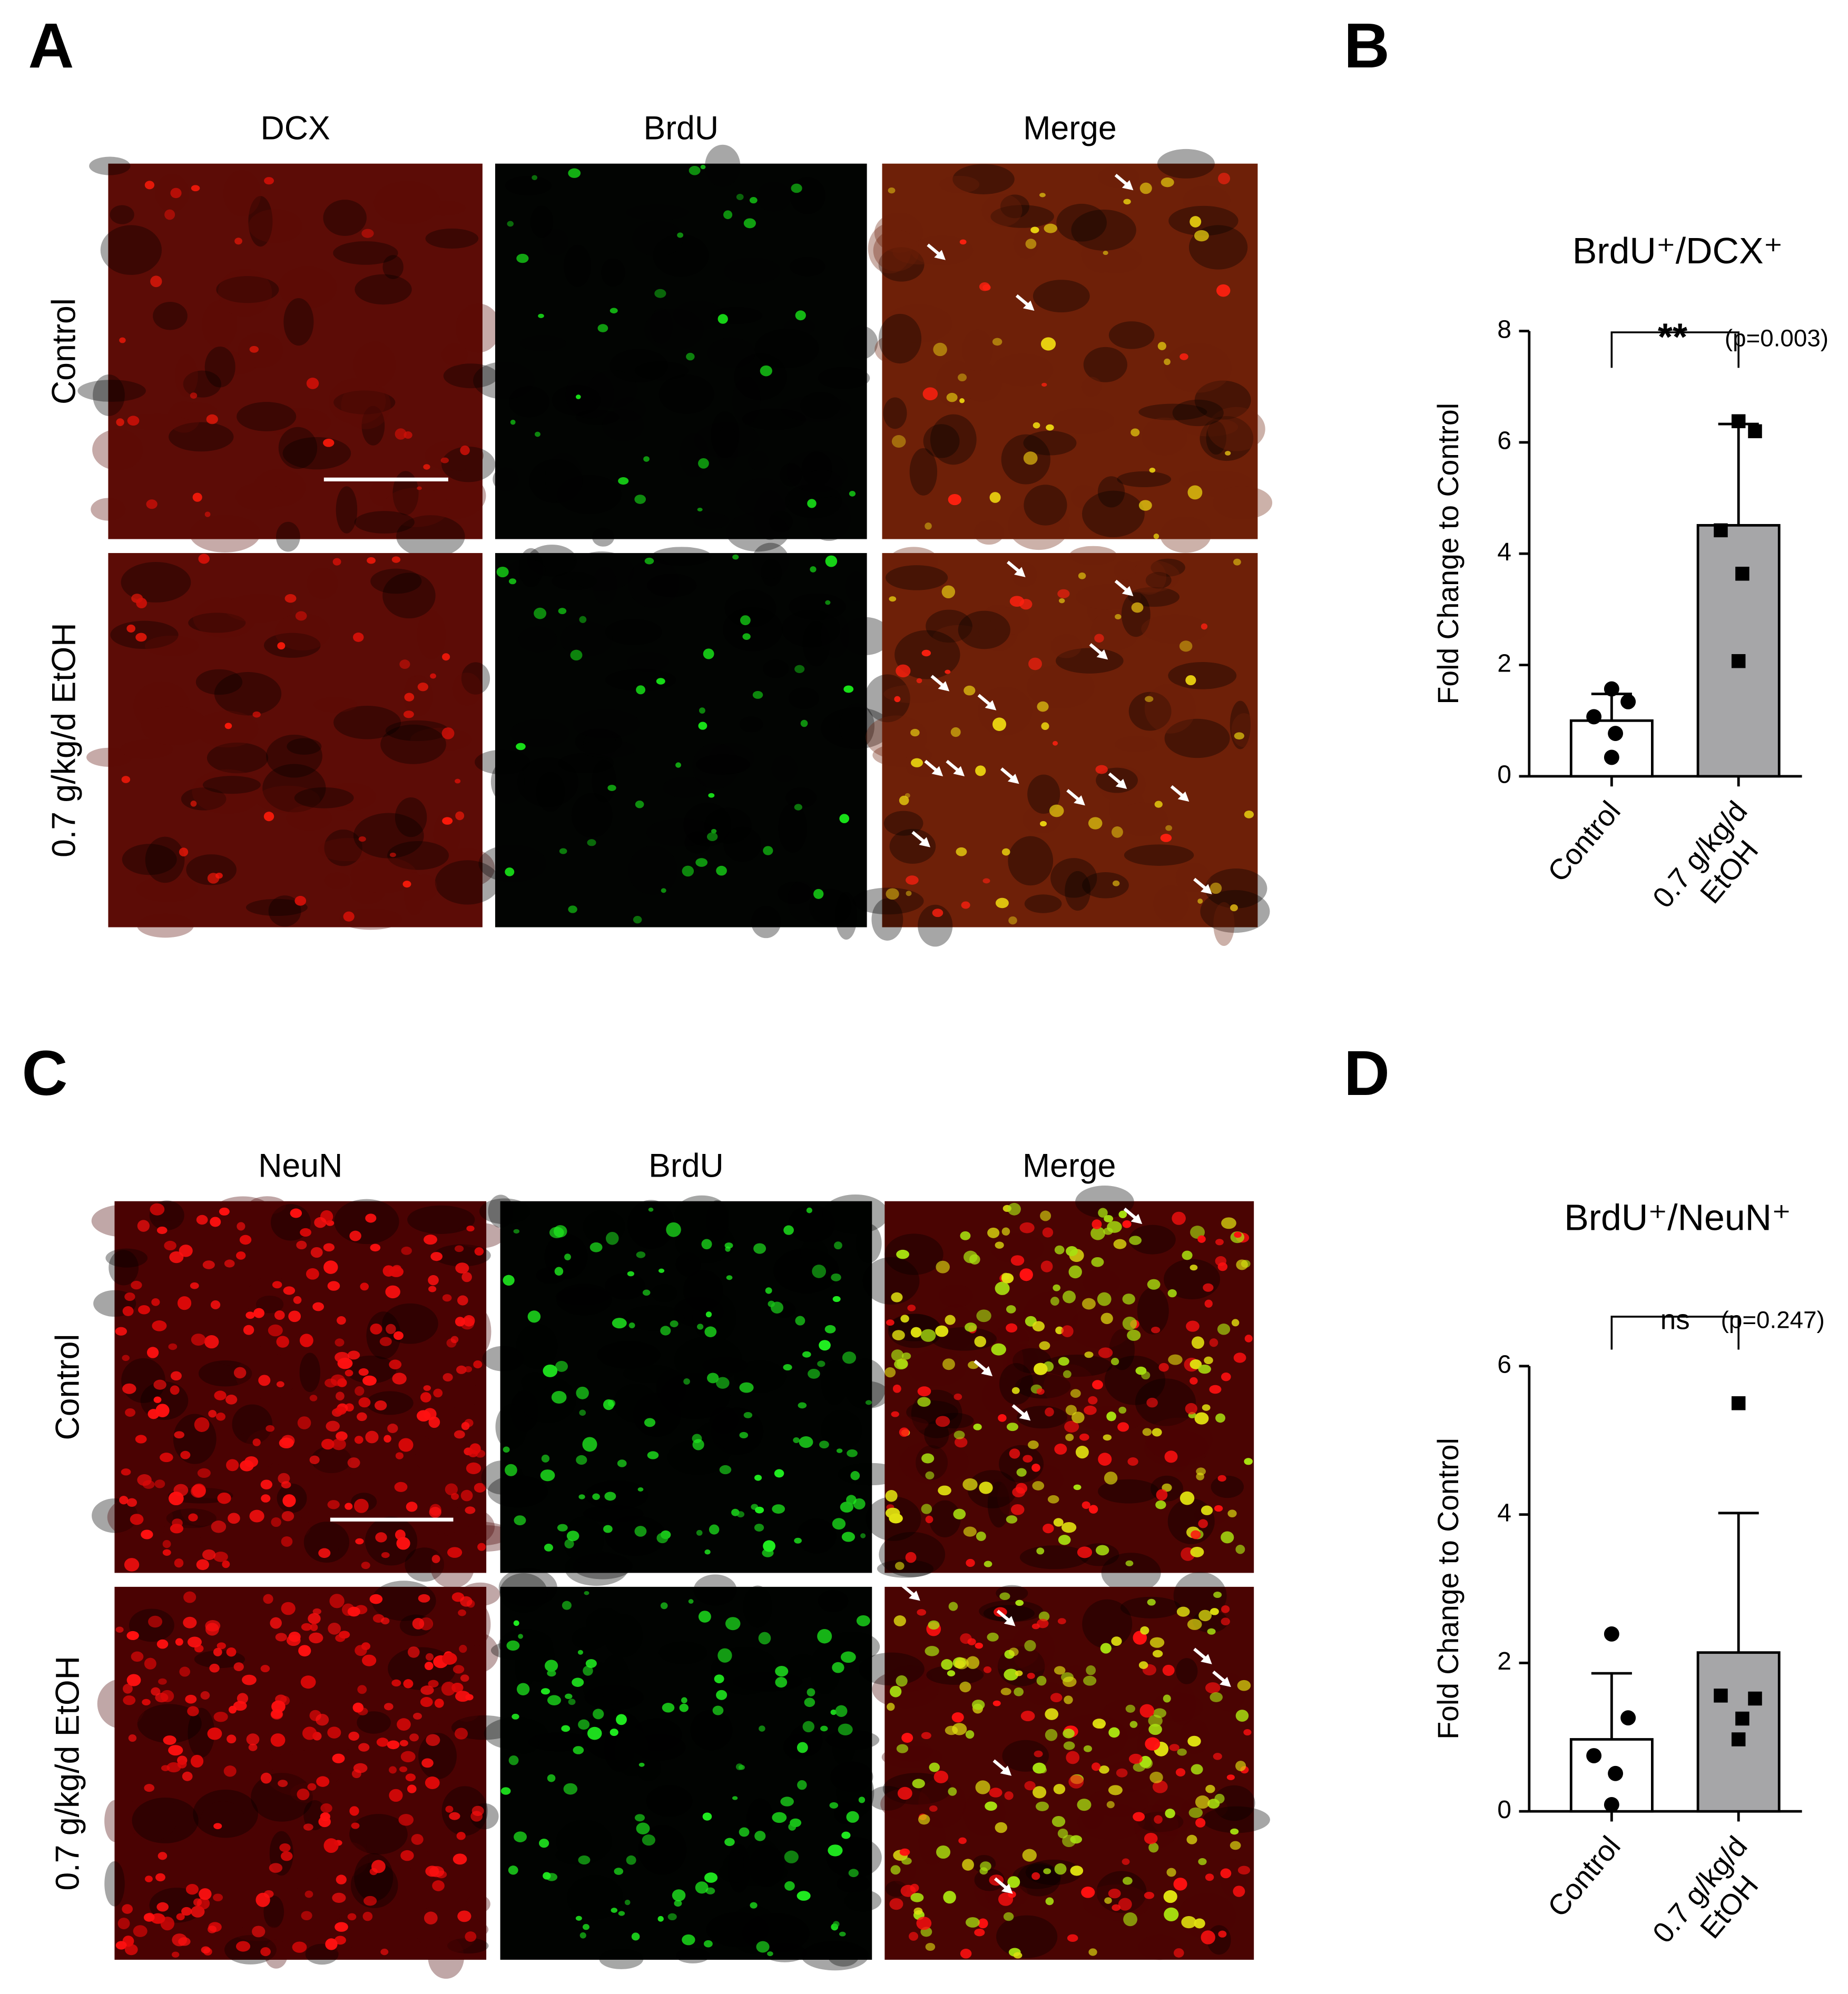  Describe the element at coordinates (1504, 1512) in the screenshot. I see `y-tick-label: 4` at that location.